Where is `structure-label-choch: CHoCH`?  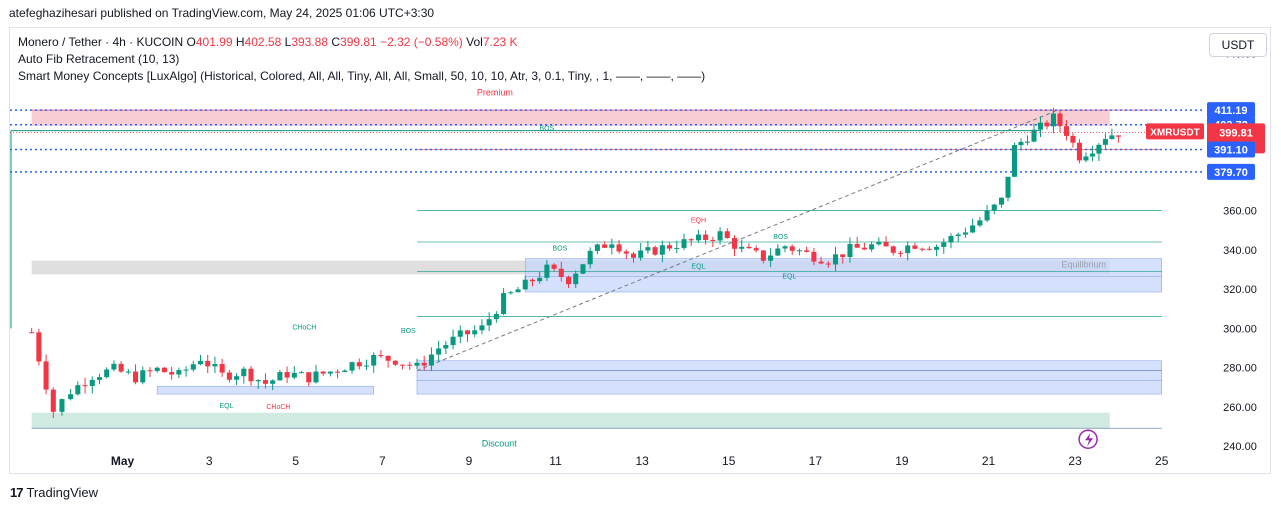 structure-label-choch: CHoCH is located at coordinates (278, 407).